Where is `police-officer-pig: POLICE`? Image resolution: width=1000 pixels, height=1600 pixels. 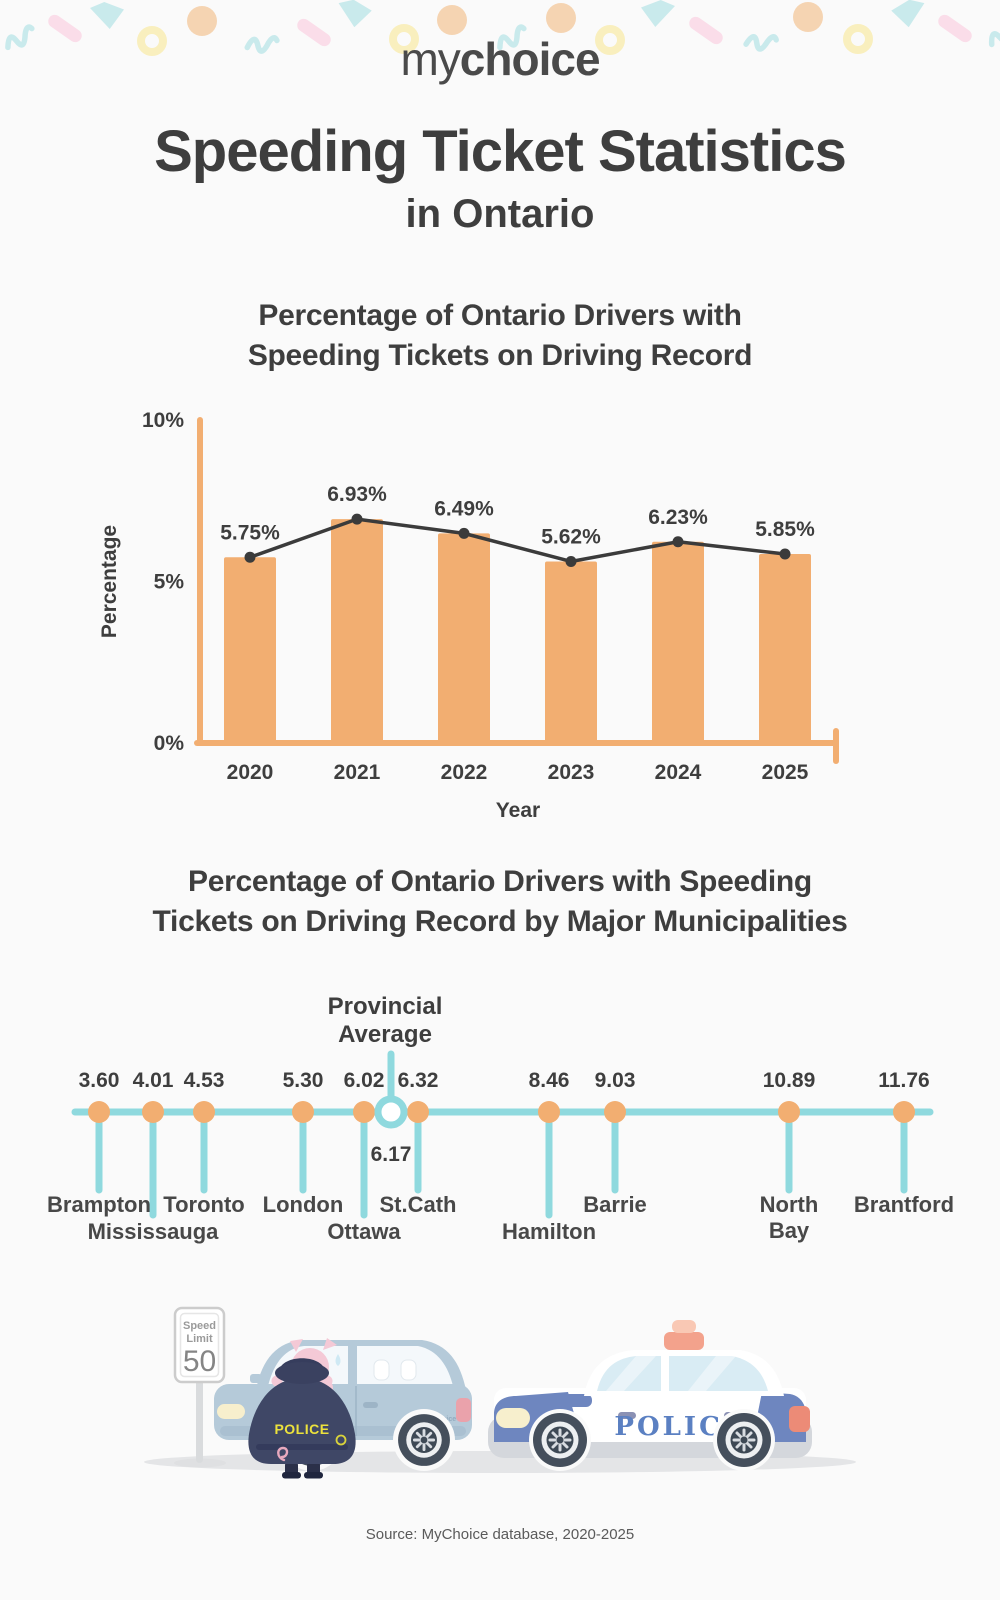 police-officer-pig: POLICE is located at coordinates (302, 1418).